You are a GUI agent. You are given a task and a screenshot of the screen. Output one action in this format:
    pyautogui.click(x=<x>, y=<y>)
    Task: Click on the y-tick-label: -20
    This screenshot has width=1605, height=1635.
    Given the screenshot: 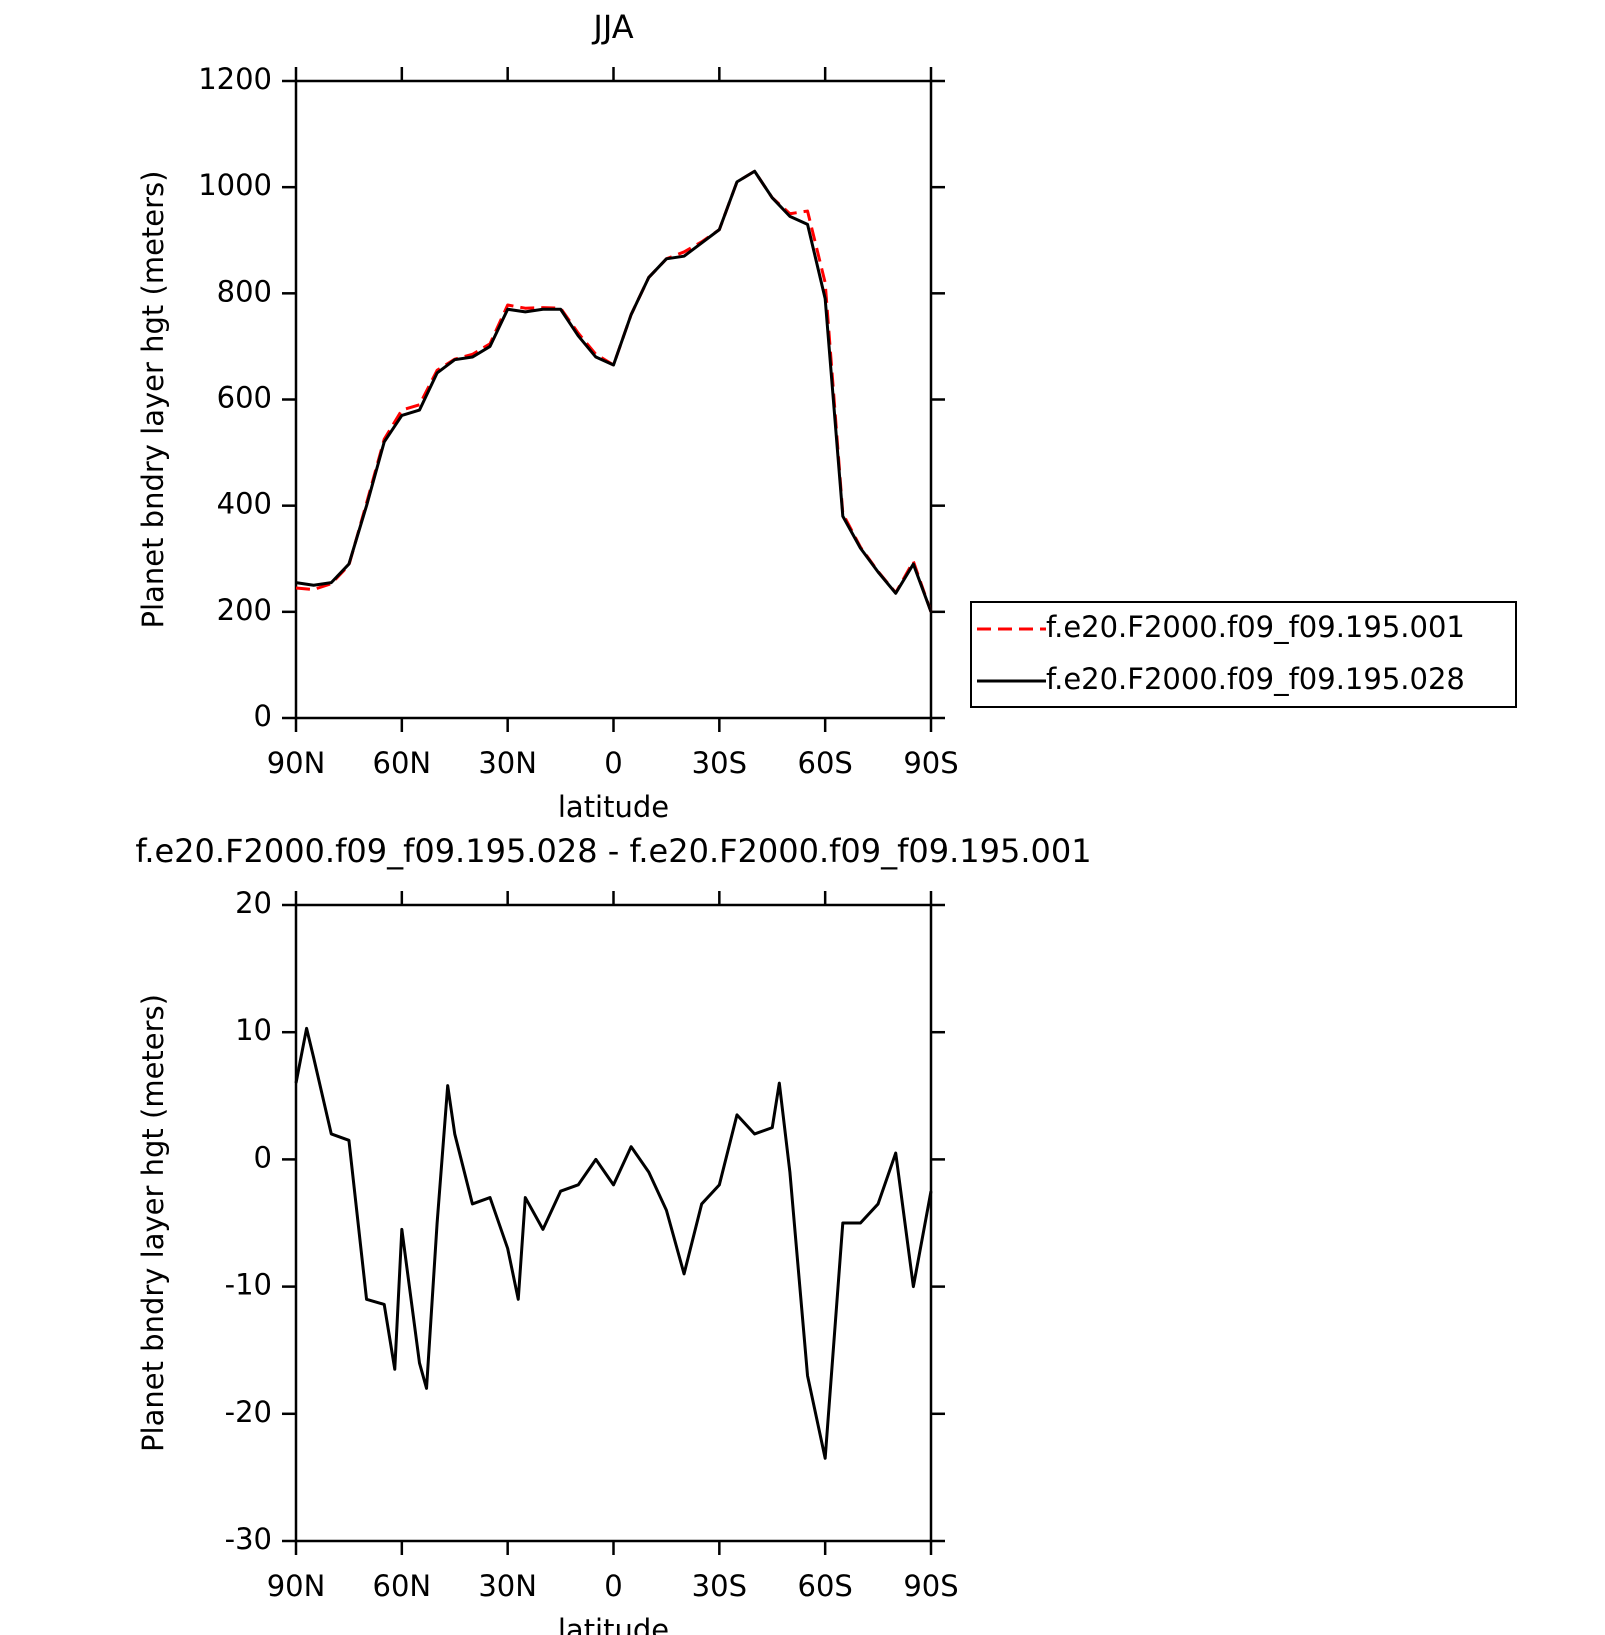 What is the action you would take?
    pyautogui.click(x=248, y=1412)
    